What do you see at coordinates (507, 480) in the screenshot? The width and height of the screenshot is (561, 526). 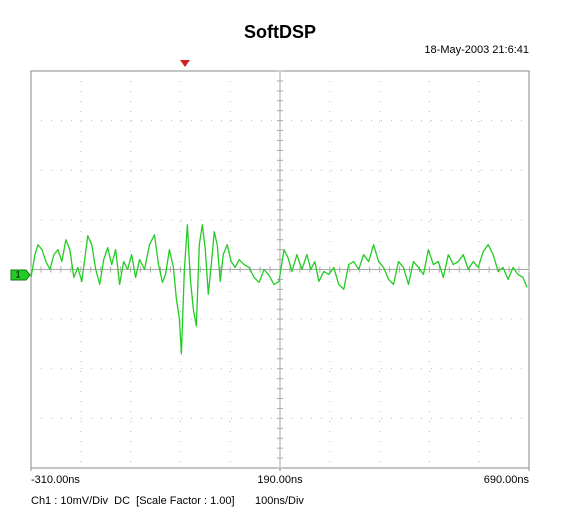 I see `x-tick-label: 690.00ns` at bounding box center [507, 480].